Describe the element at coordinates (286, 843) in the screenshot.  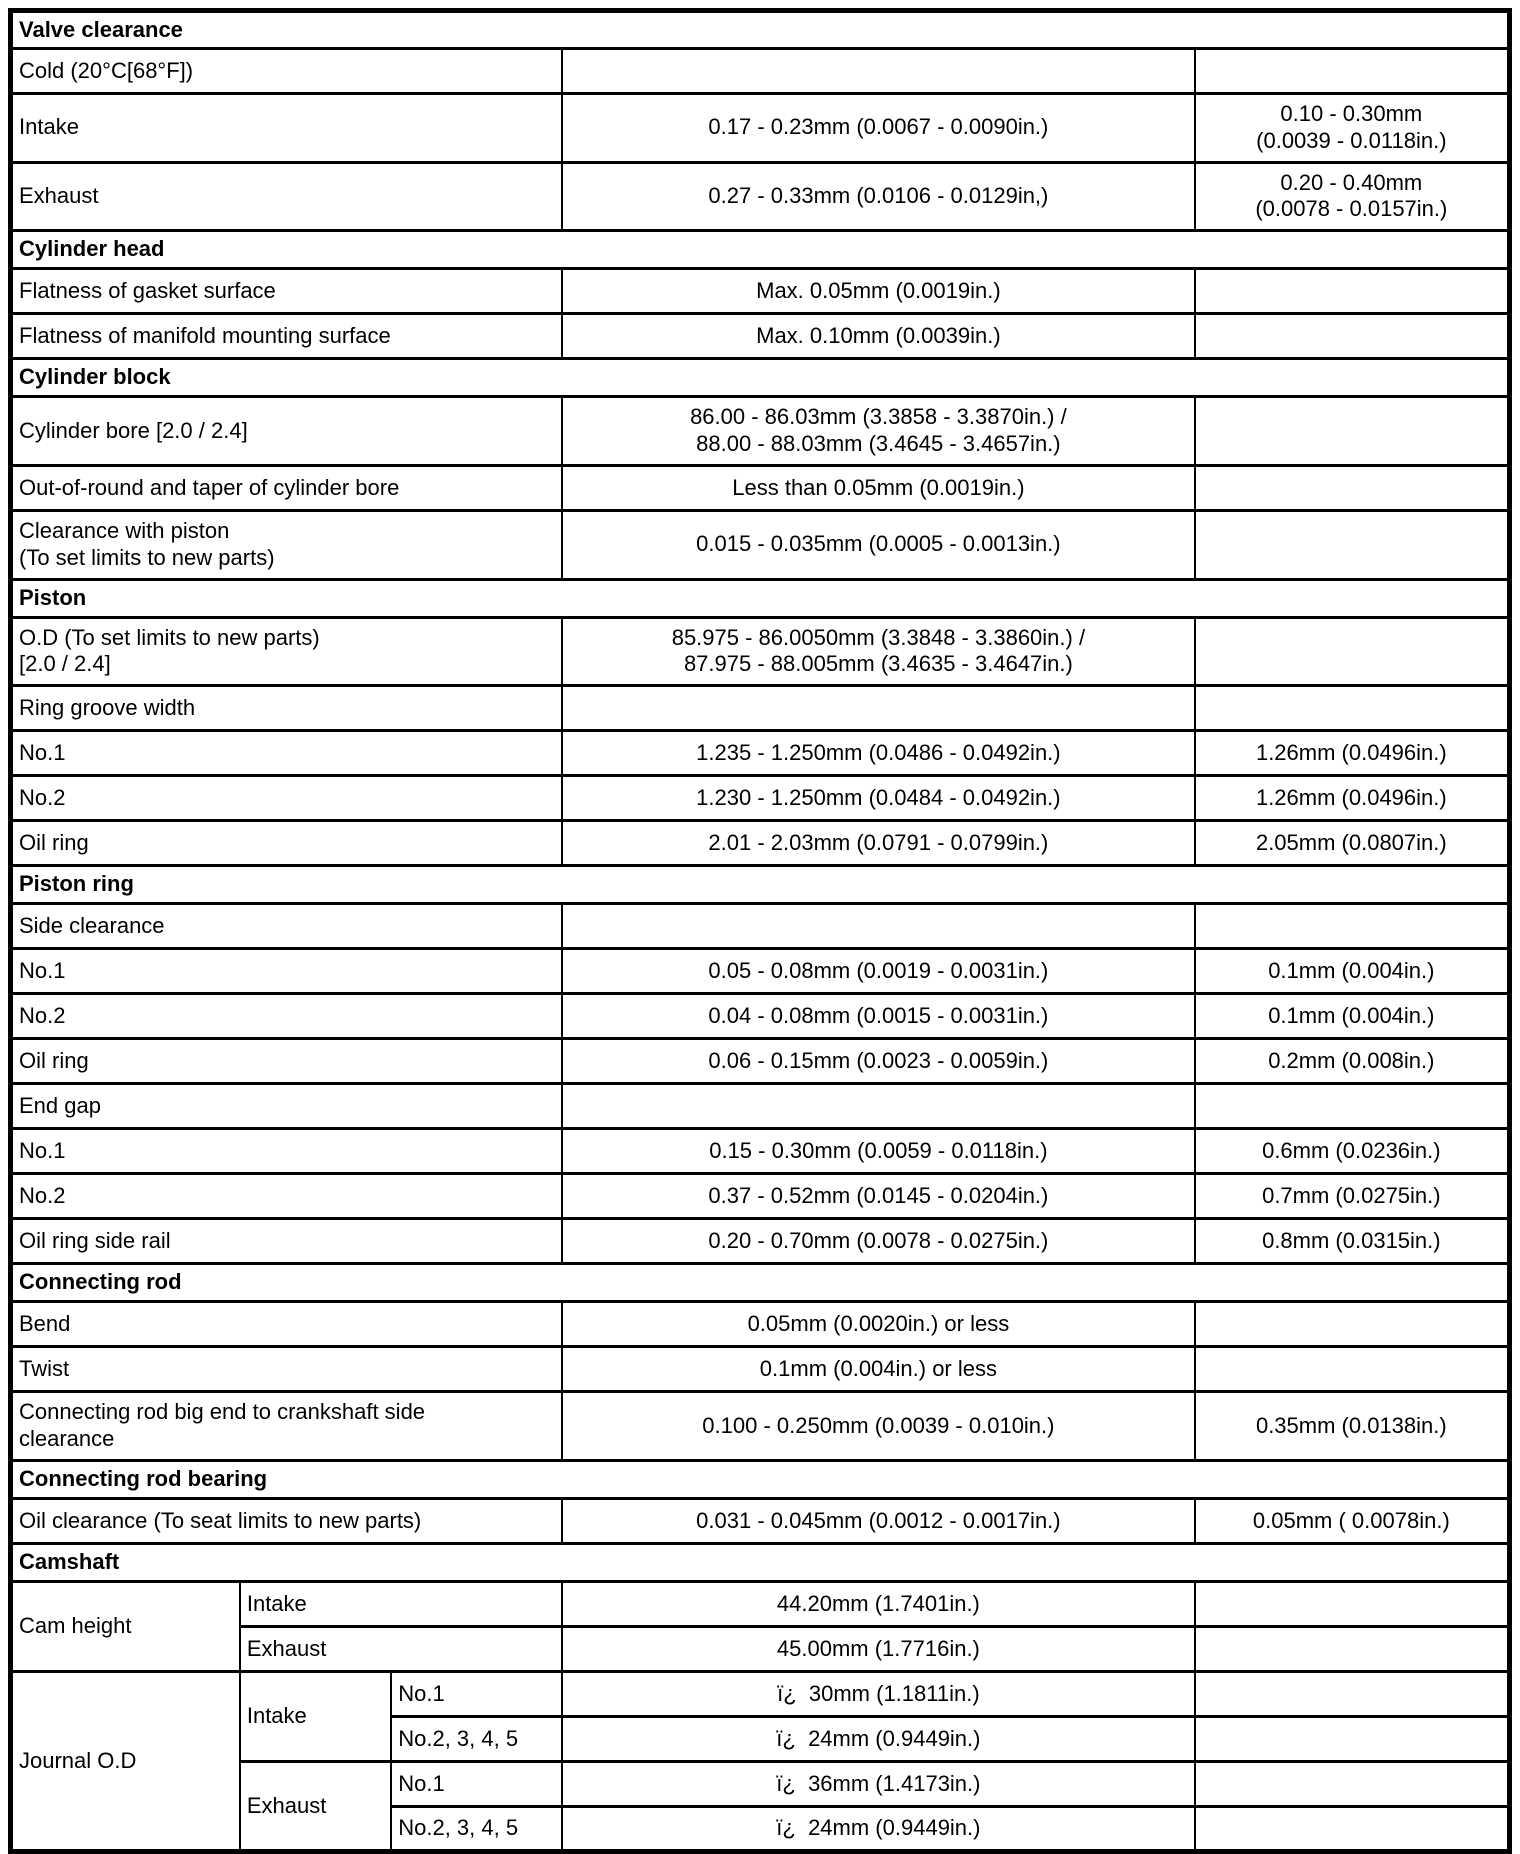
I see `spec-label-cell: Oil ring` at that location.